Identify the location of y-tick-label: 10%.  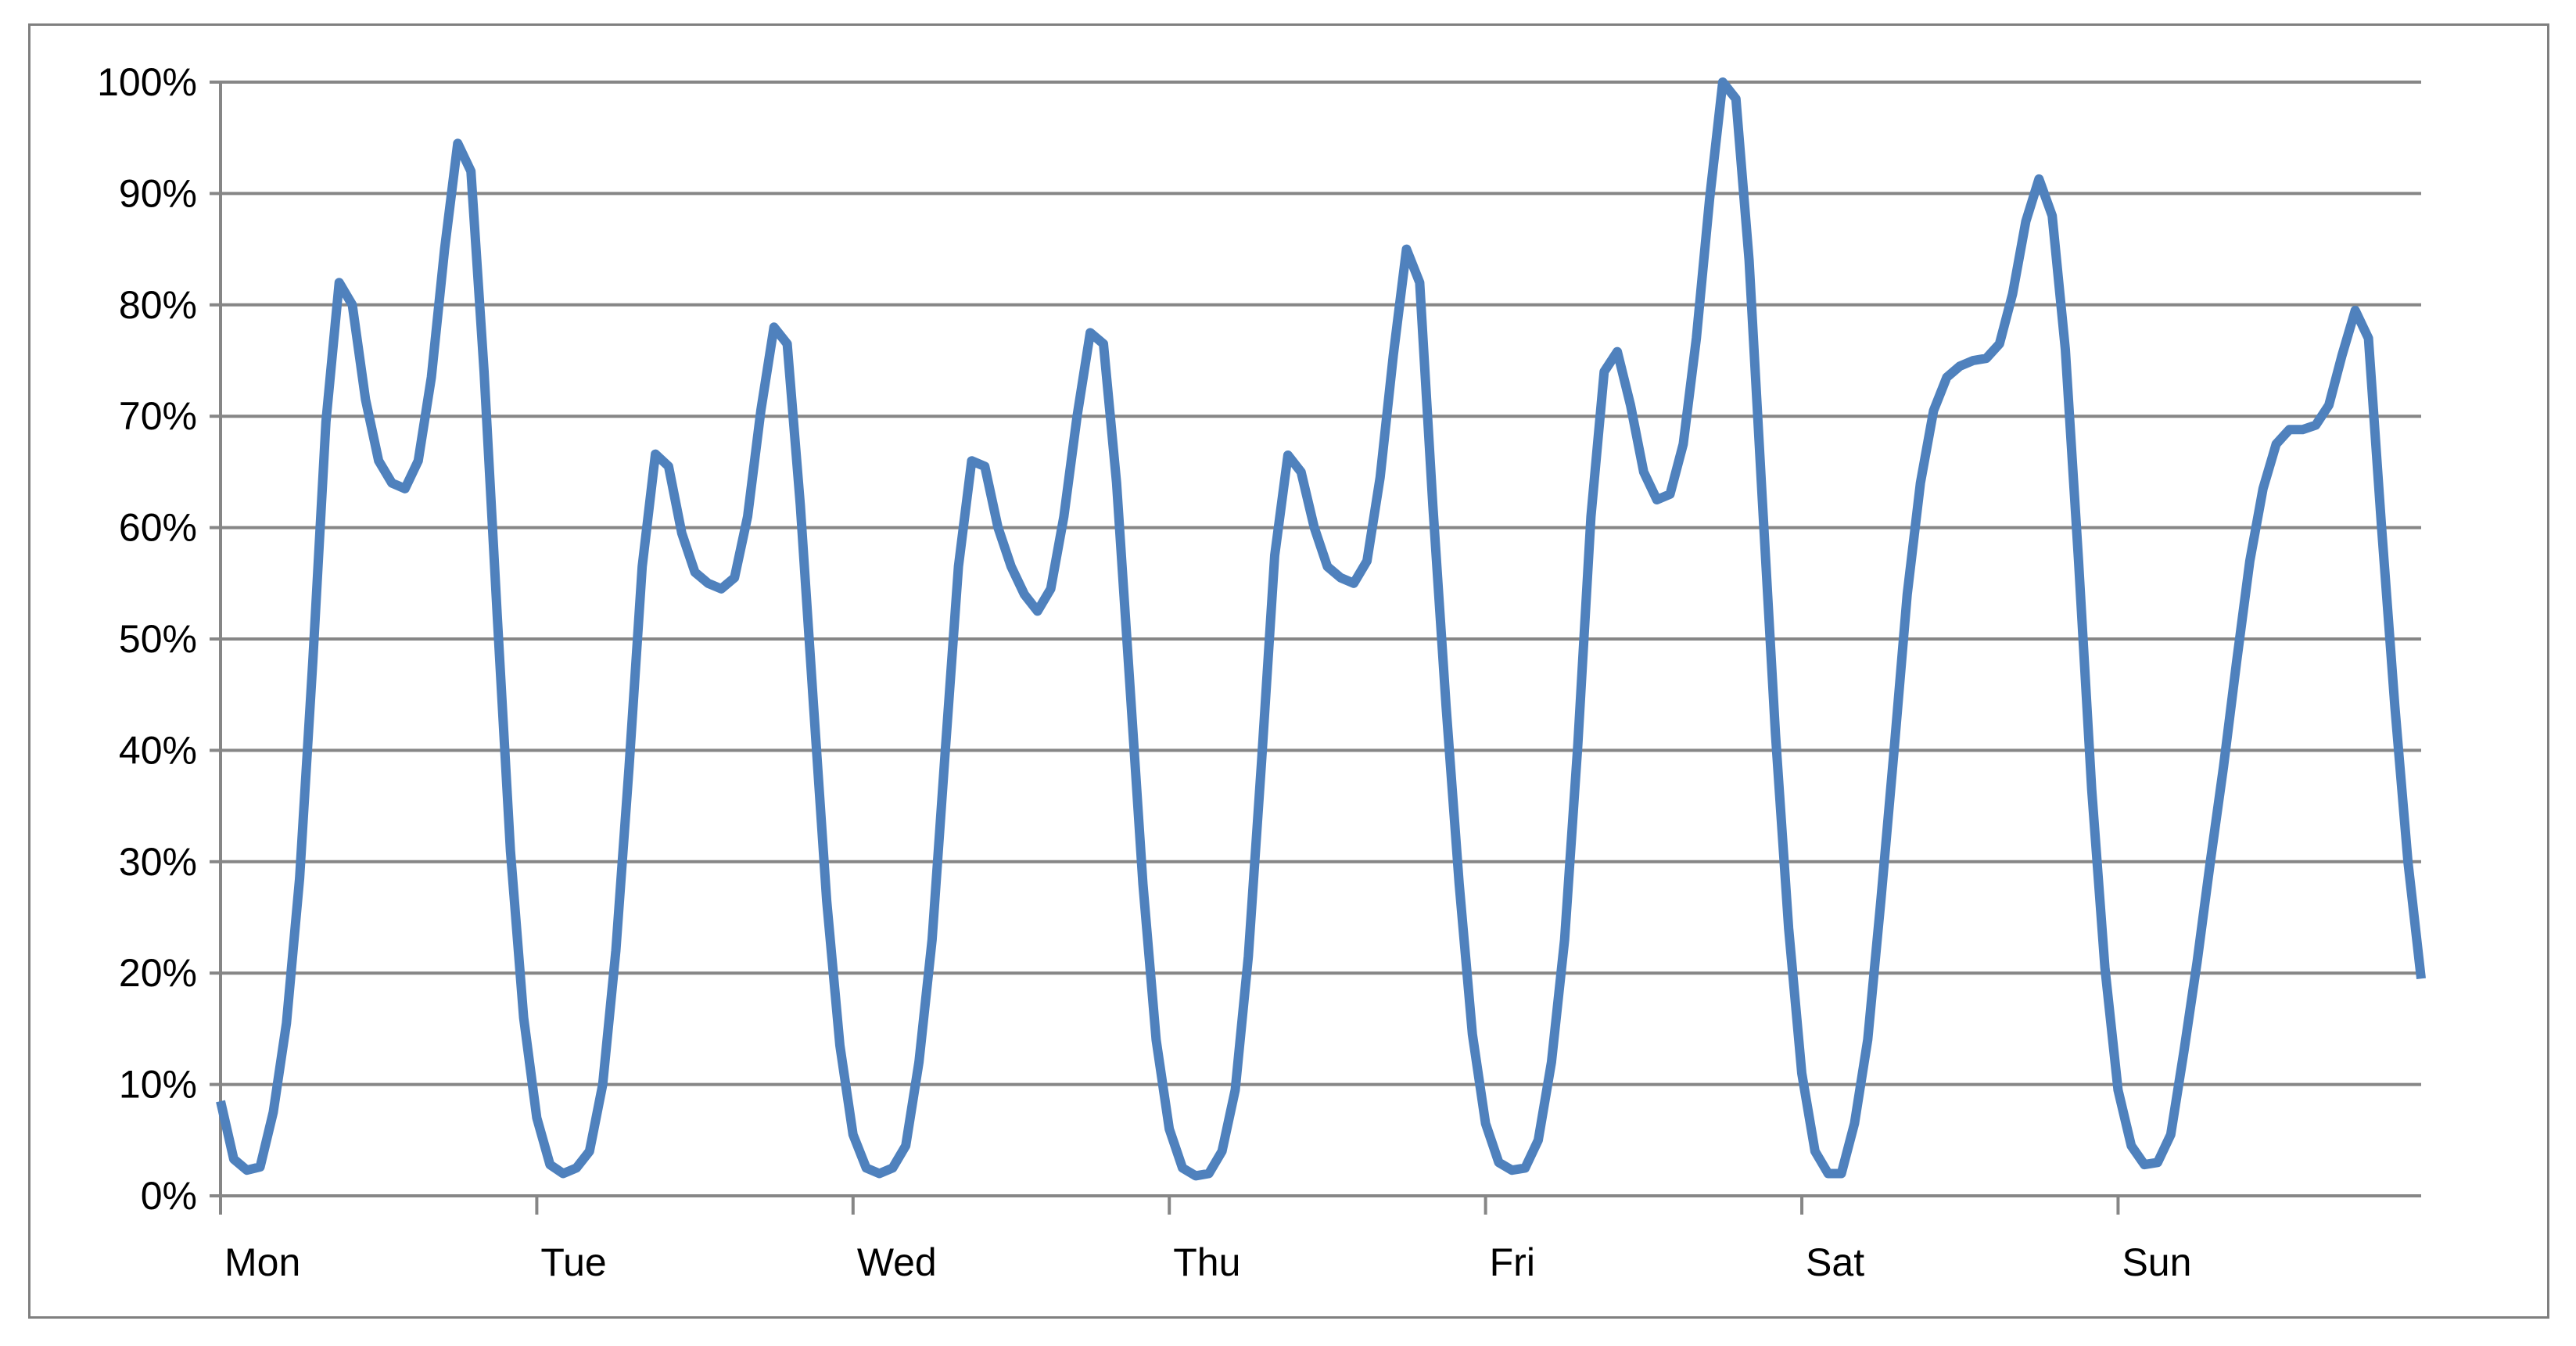
(158, 1085).